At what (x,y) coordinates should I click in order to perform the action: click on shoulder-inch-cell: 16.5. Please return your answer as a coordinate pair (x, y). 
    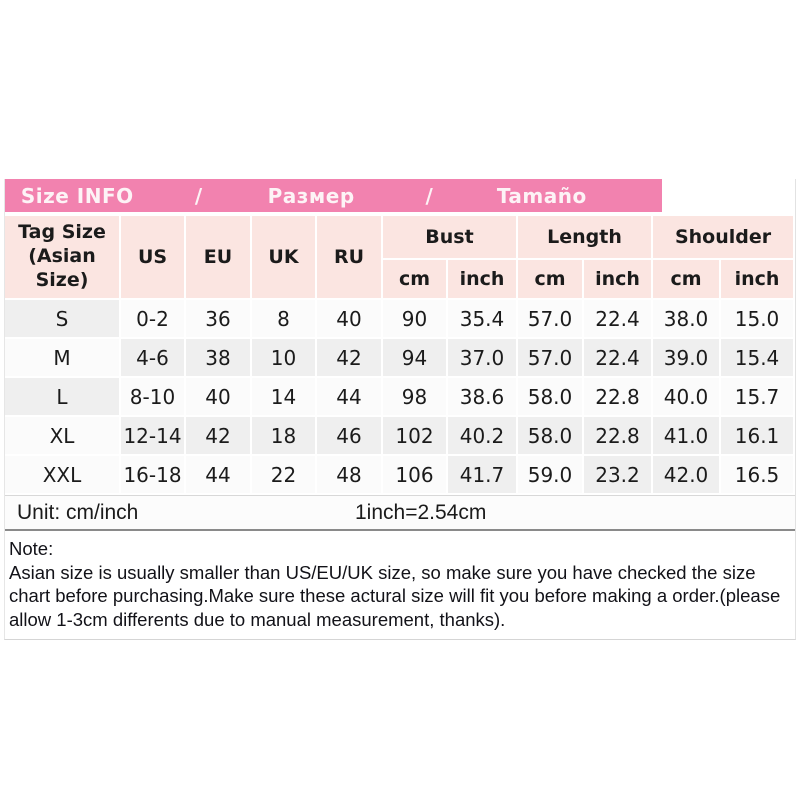
    Looking at the image, I should click on (757, 474).